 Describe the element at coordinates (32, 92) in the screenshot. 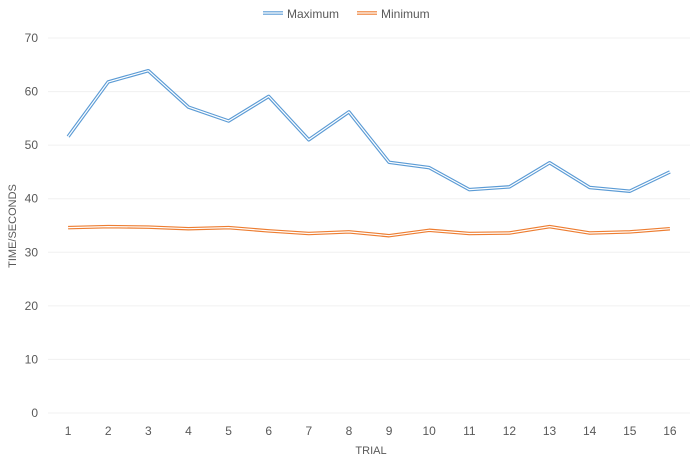

I see `y-tick-label: 60` at that location.